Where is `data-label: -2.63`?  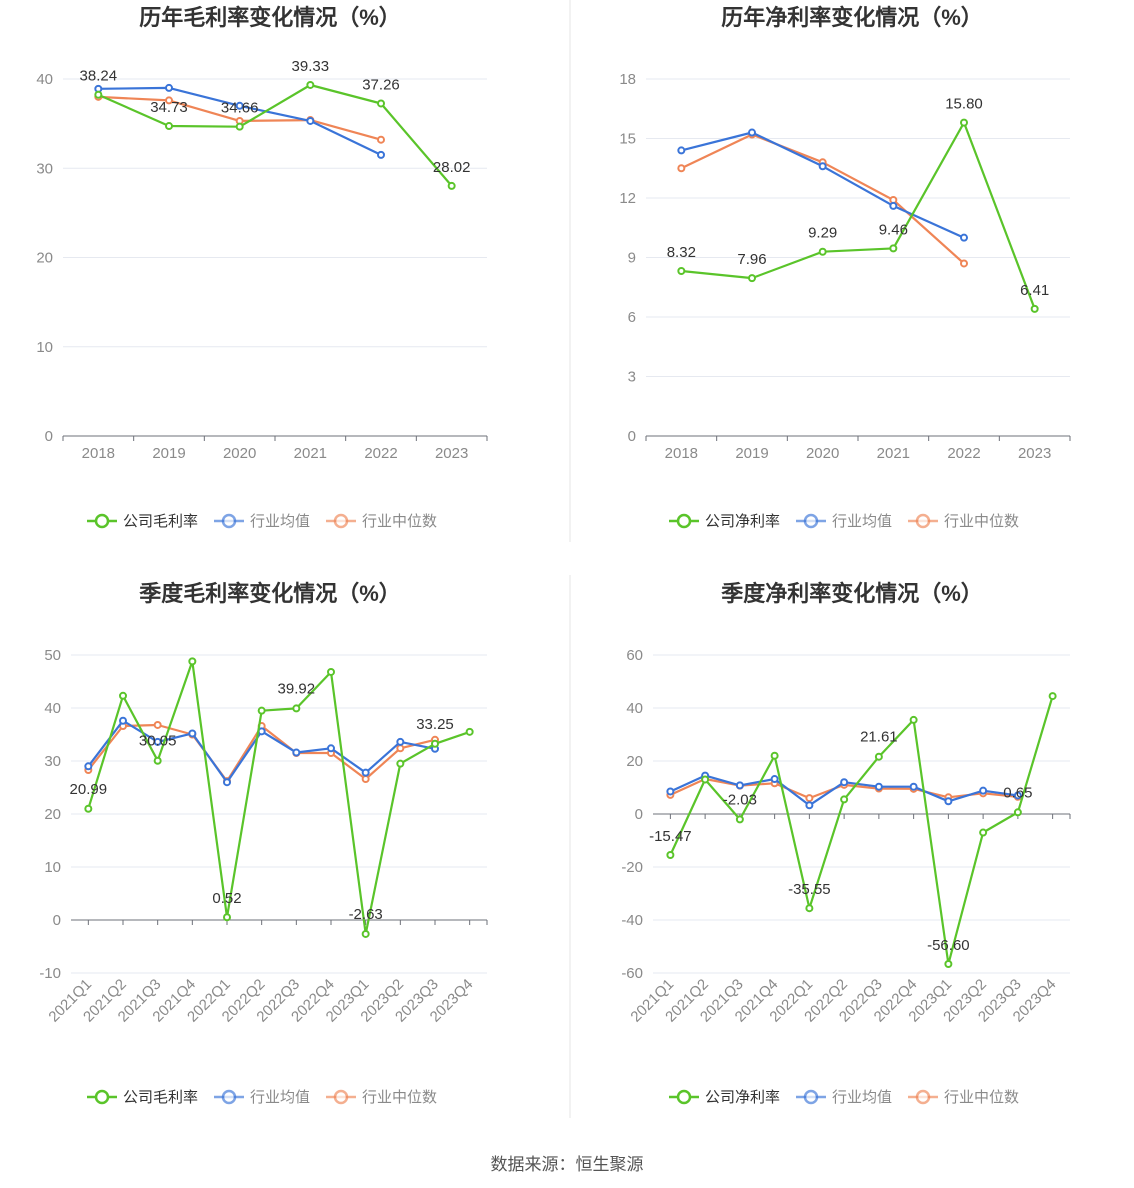
data-label: -2.63 is located at coordinates (366, 914).